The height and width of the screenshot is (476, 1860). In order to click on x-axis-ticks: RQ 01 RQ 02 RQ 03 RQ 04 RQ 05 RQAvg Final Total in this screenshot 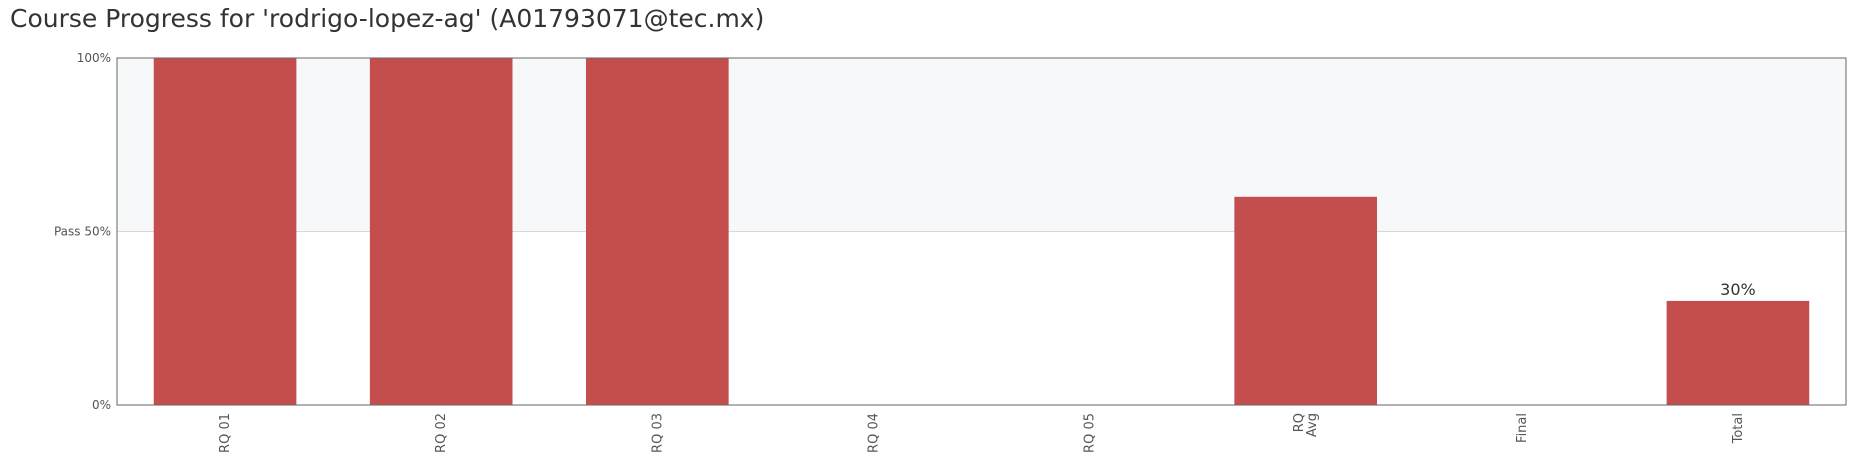, I will do `click(982, 433)`.